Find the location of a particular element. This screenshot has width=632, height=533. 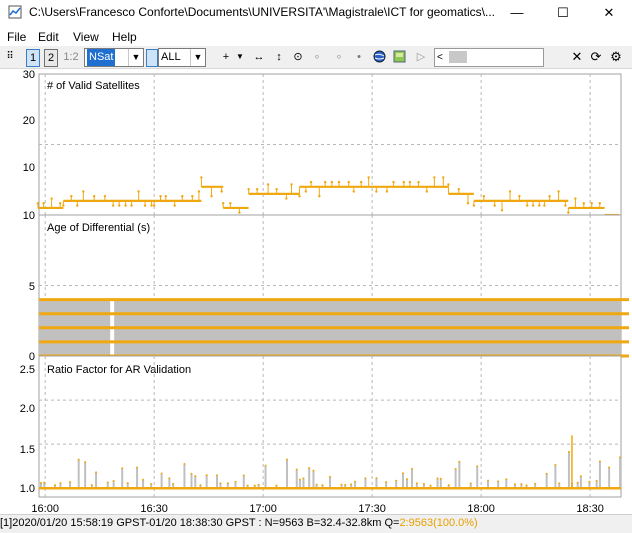

maximize-button: ☐ is located at coordinates (563, 12).